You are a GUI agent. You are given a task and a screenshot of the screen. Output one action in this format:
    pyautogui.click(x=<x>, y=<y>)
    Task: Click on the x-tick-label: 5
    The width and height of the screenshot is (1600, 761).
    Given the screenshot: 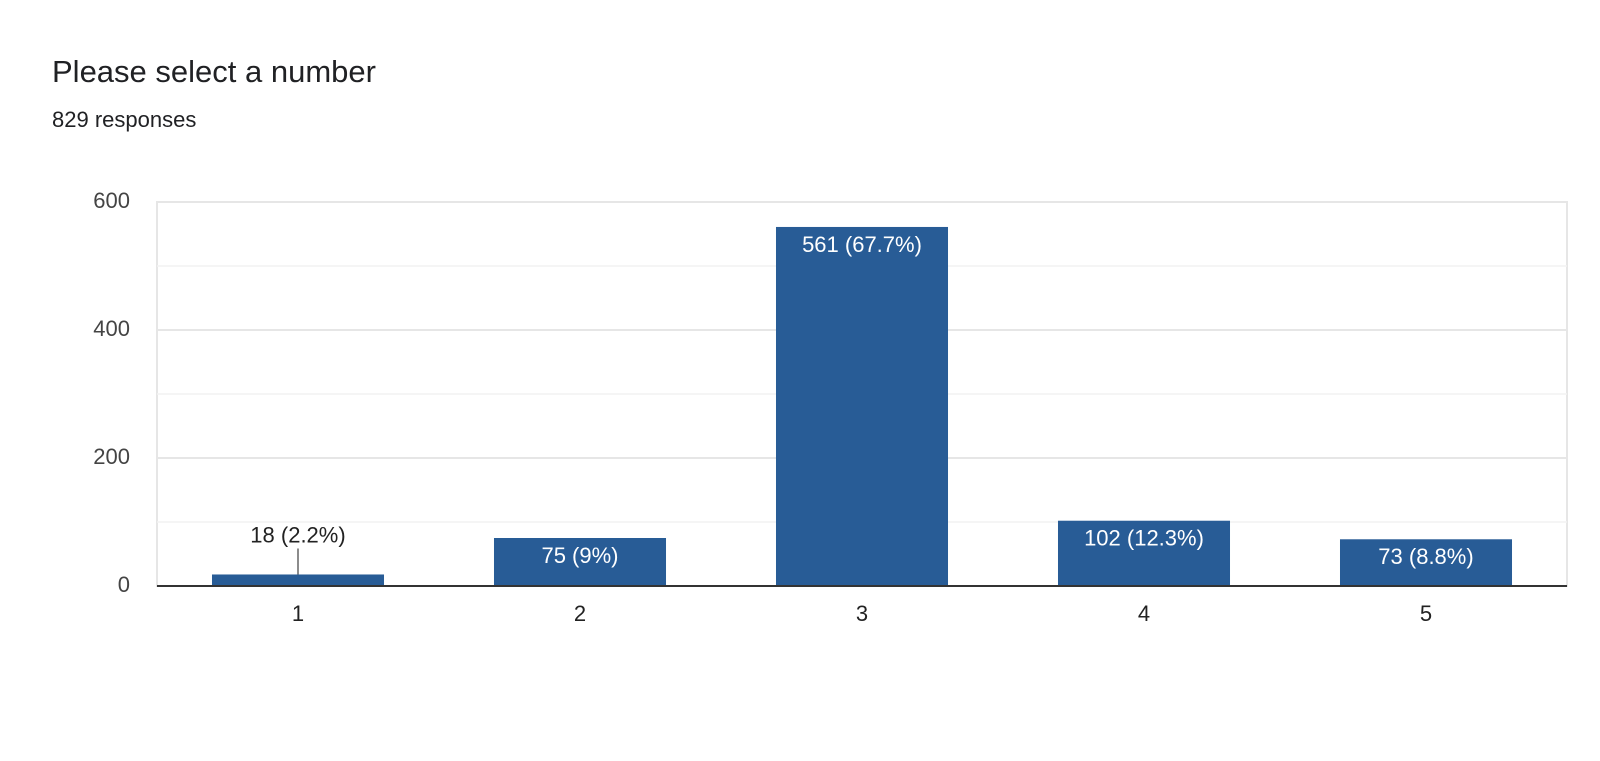 What is the action you would take?
    pyautogui.click(x=1426, y=613)
    